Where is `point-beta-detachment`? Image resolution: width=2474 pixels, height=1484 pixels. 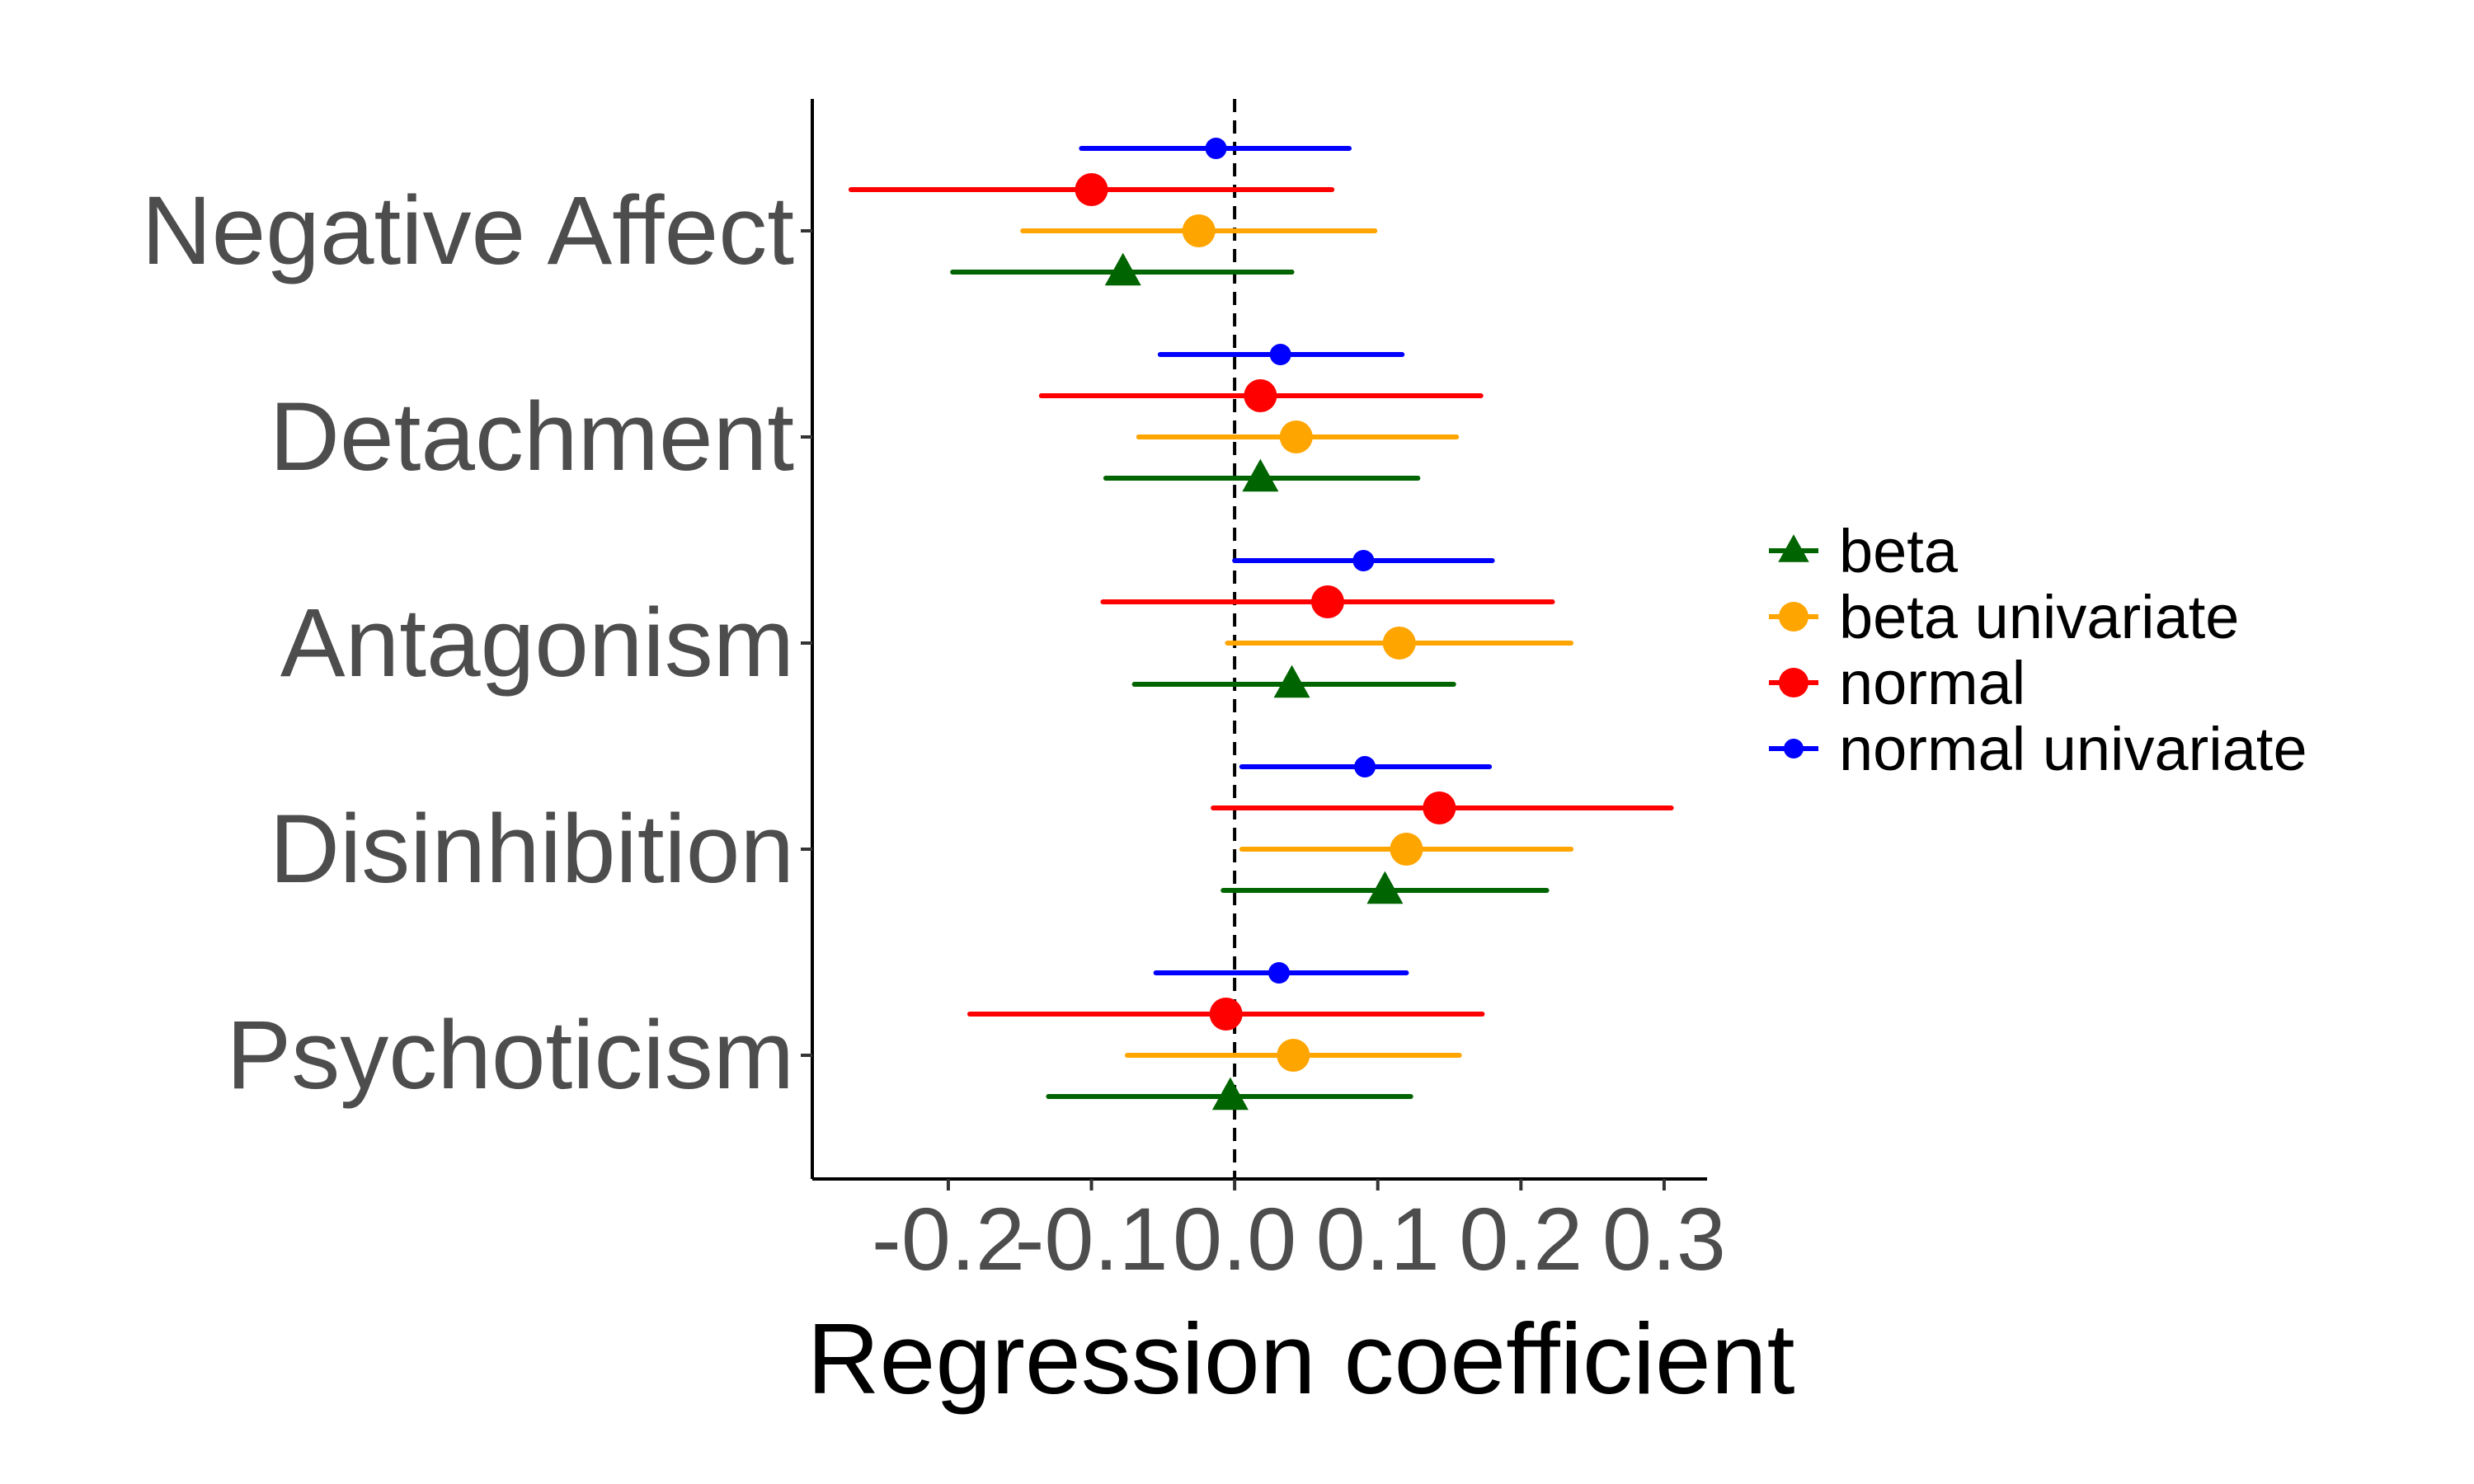 point-beta-detachment is located at coordinates (1260, 475).